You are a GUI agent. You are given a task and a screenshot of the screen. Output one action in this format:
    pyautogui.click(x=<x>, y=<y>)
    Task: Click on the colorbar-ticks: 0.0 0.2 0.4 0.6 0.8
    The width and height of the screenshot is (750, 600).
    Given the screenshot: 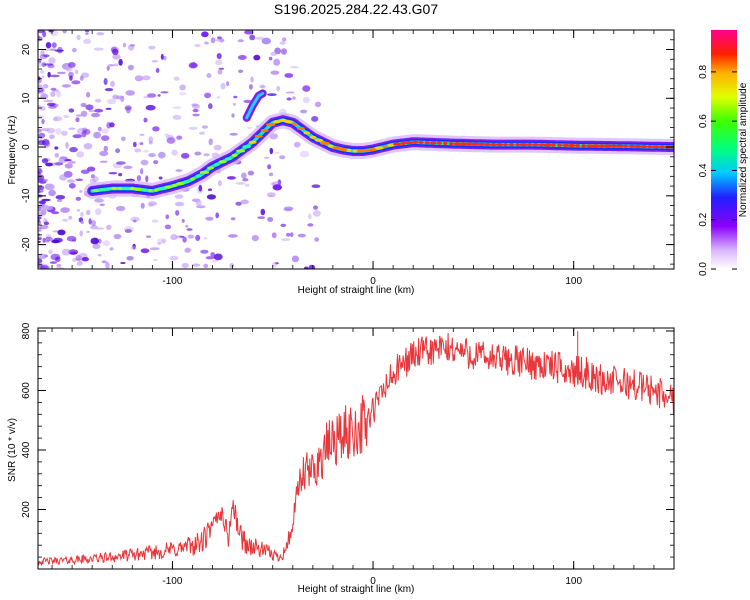 What is the action you would take?
    pyautogui.click(x=717, y=181)
    